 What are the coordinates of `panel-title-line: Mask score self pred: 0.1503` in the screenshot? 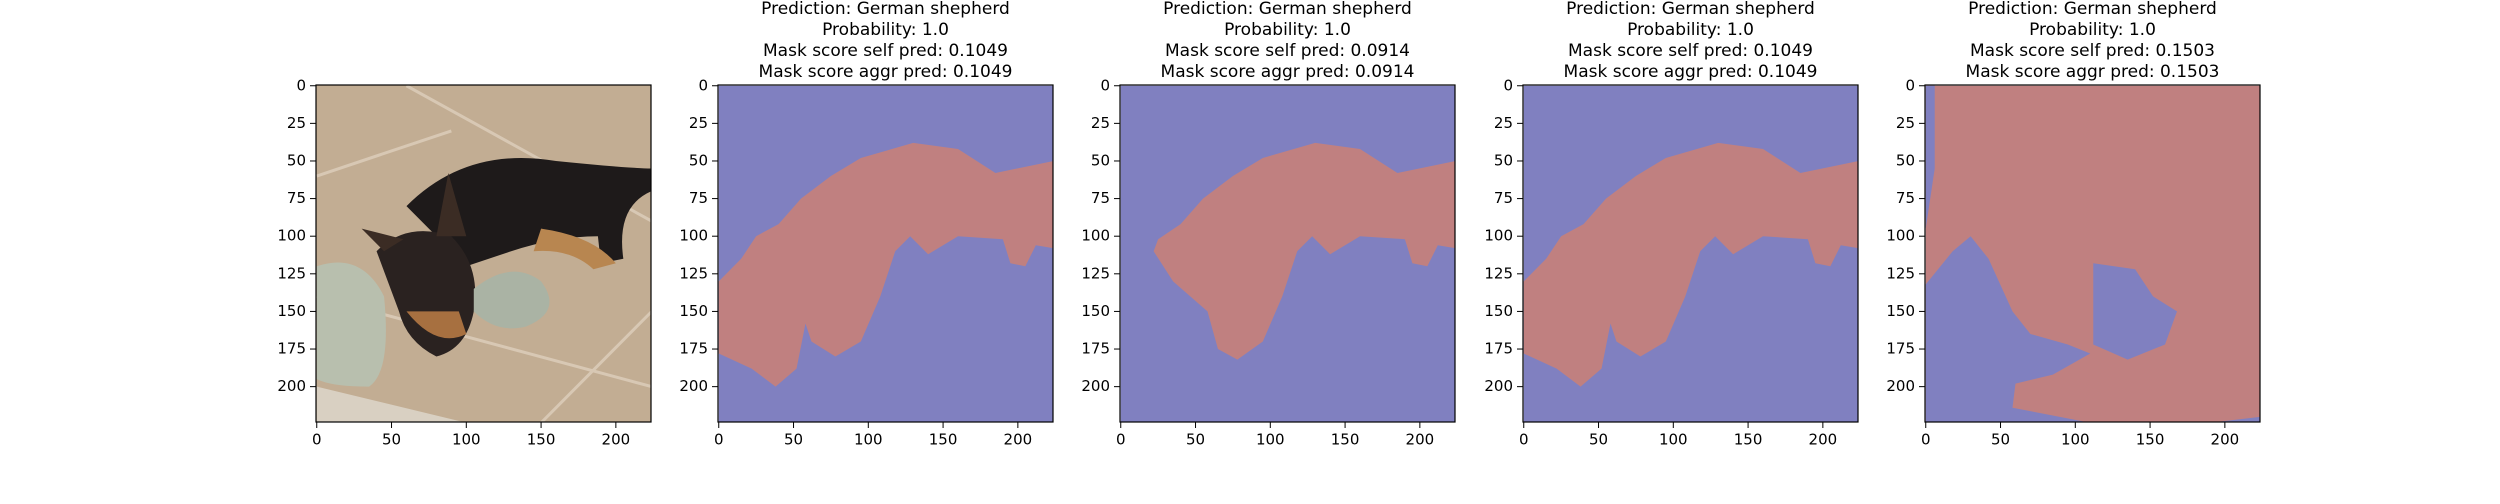 It's located at (2092, 51).